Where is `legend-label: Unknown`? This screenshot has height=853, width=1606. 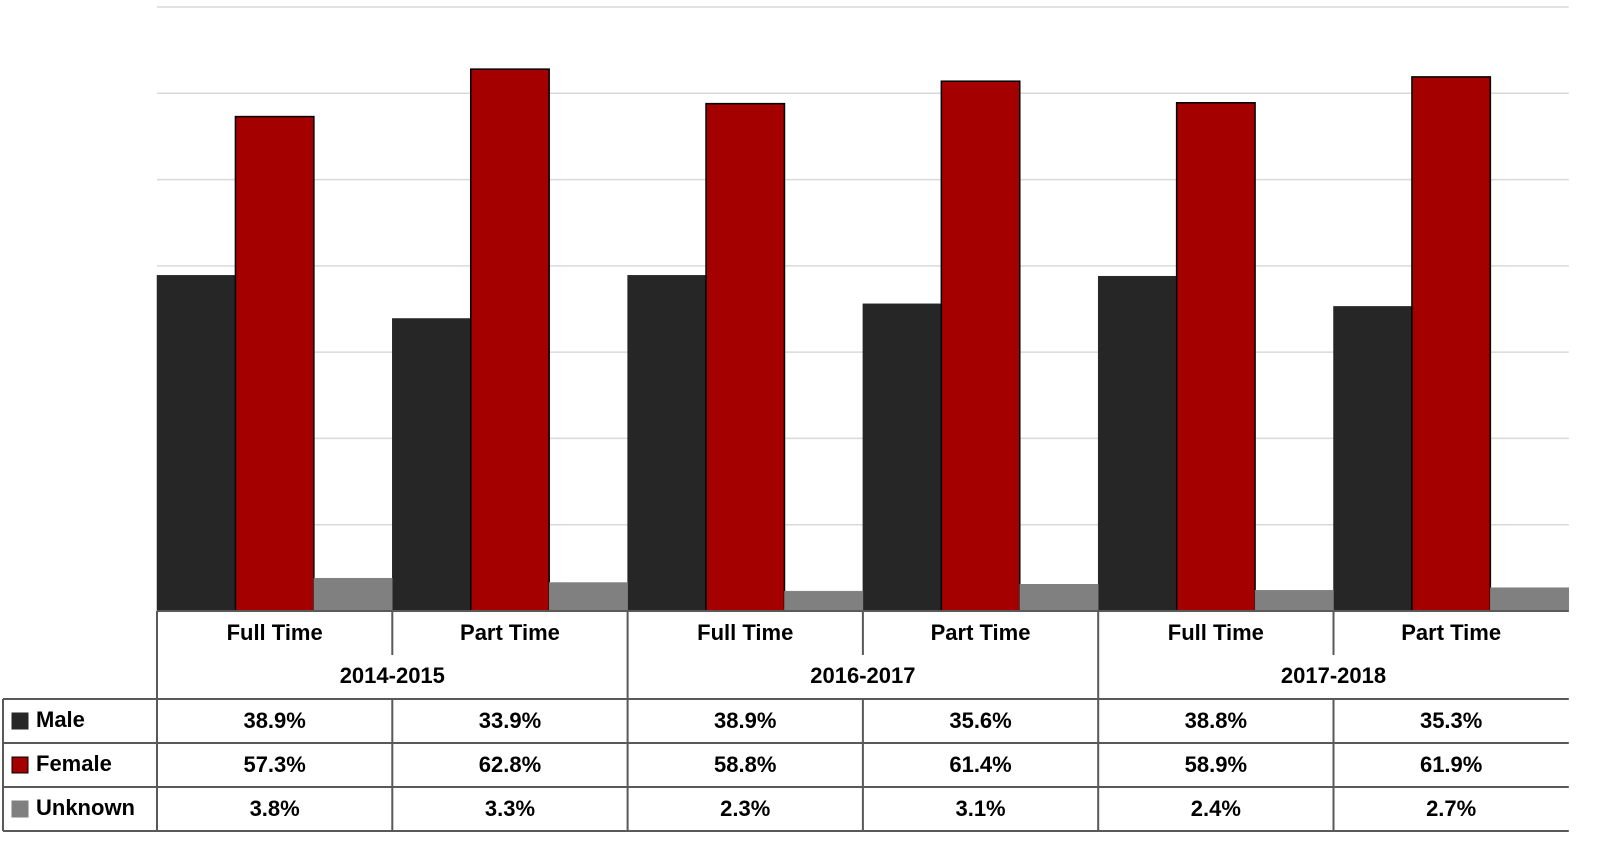 legend-label: Unknown is located at coordinates (85, 807).